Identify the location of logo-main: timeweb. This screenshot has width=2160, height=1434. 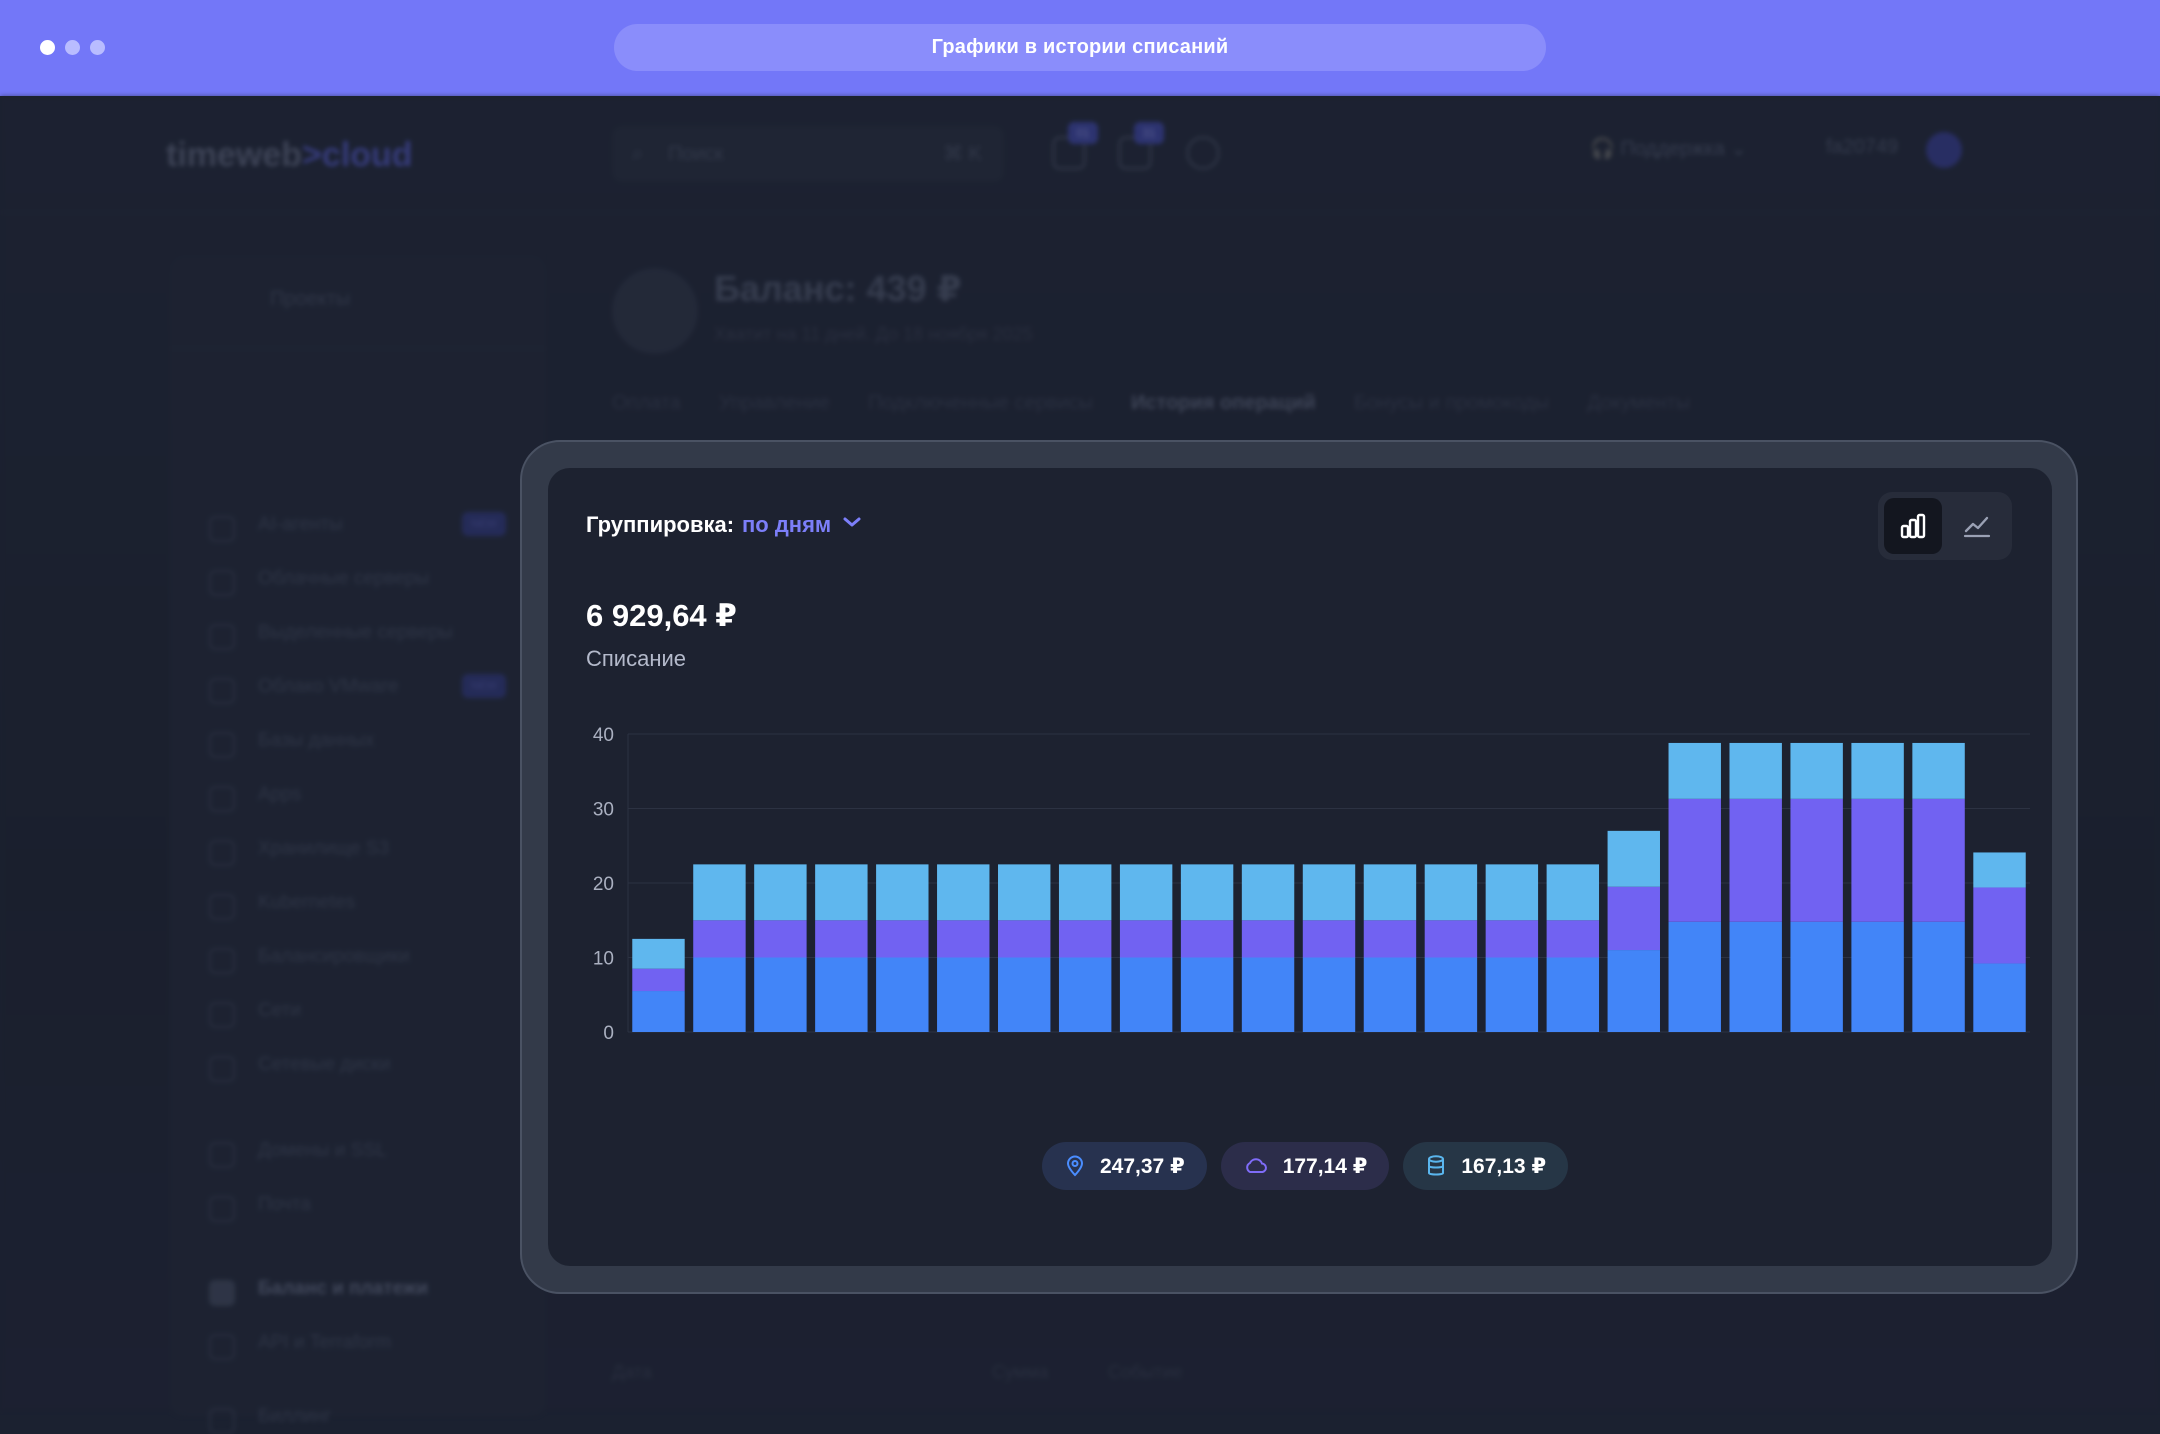
(234, 155).